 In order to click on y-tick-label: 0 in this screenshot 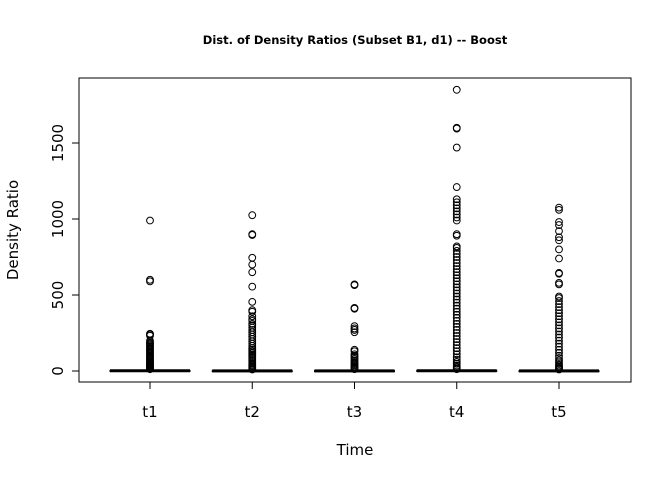, I will do `click(58, 371)`.